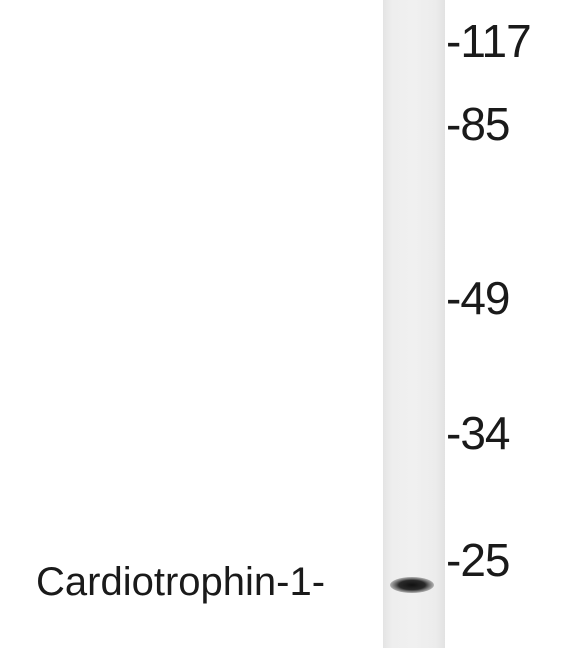 The height and width of the screenshot is (648, 585). Describe the element at coordinates (489, 41) in the screenshot. I see `marker-117-label: -117` at that location.